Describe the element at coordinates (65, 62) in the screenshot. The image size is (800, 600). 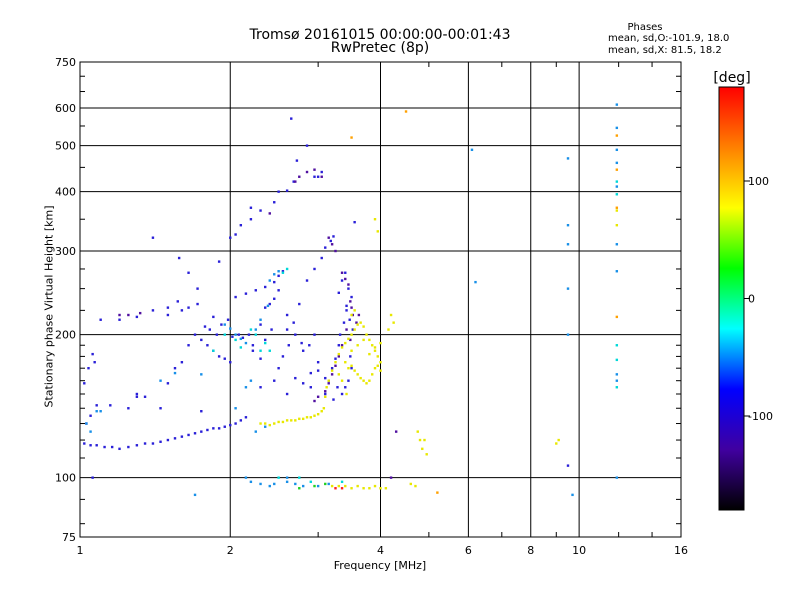
I see `y-tick-label: 750` at that location.